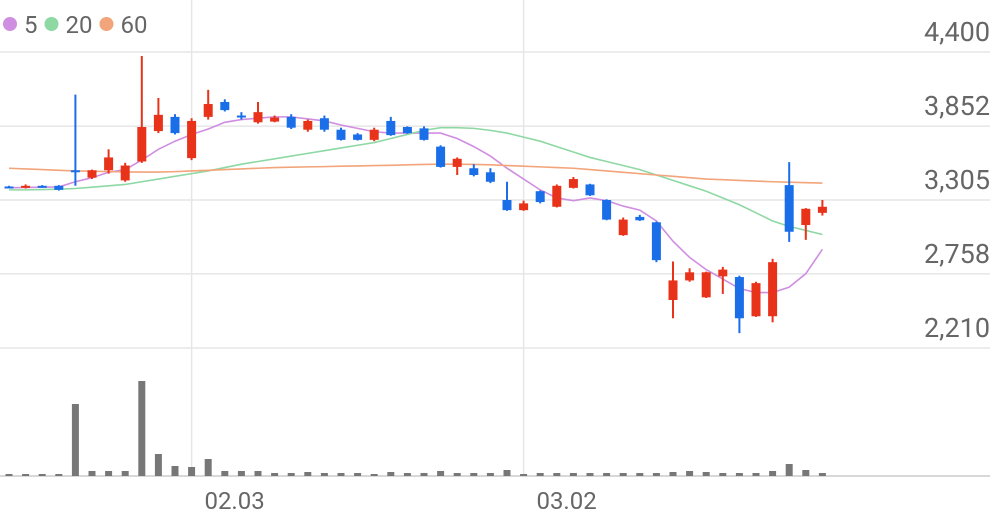 The height and width of the screenshot is (523, 996). I want to click on y-tick-label: 3,305, so click(957, 180).